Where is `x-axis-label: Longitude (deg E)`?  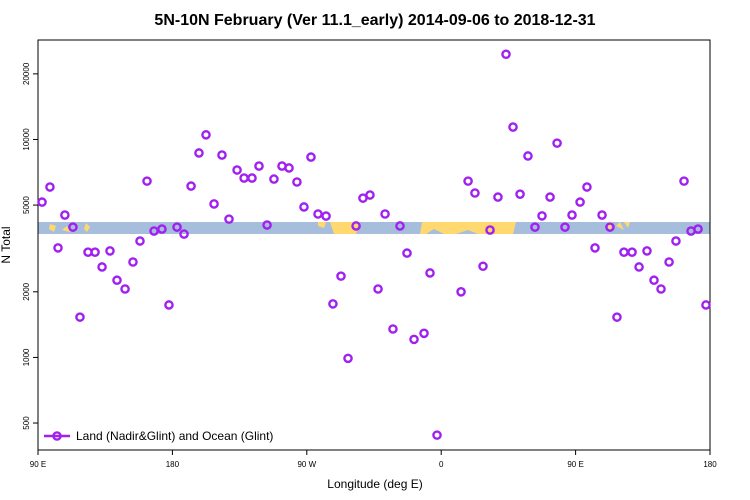
x-axis-label: Longitude (deg E) is located at coordinates (374, 484).